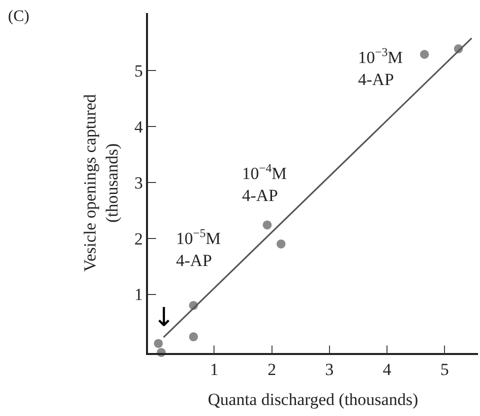  Describe the element at coordinates (138, 238) in the screenshot. I see `y-tick-label: 2` at that location.